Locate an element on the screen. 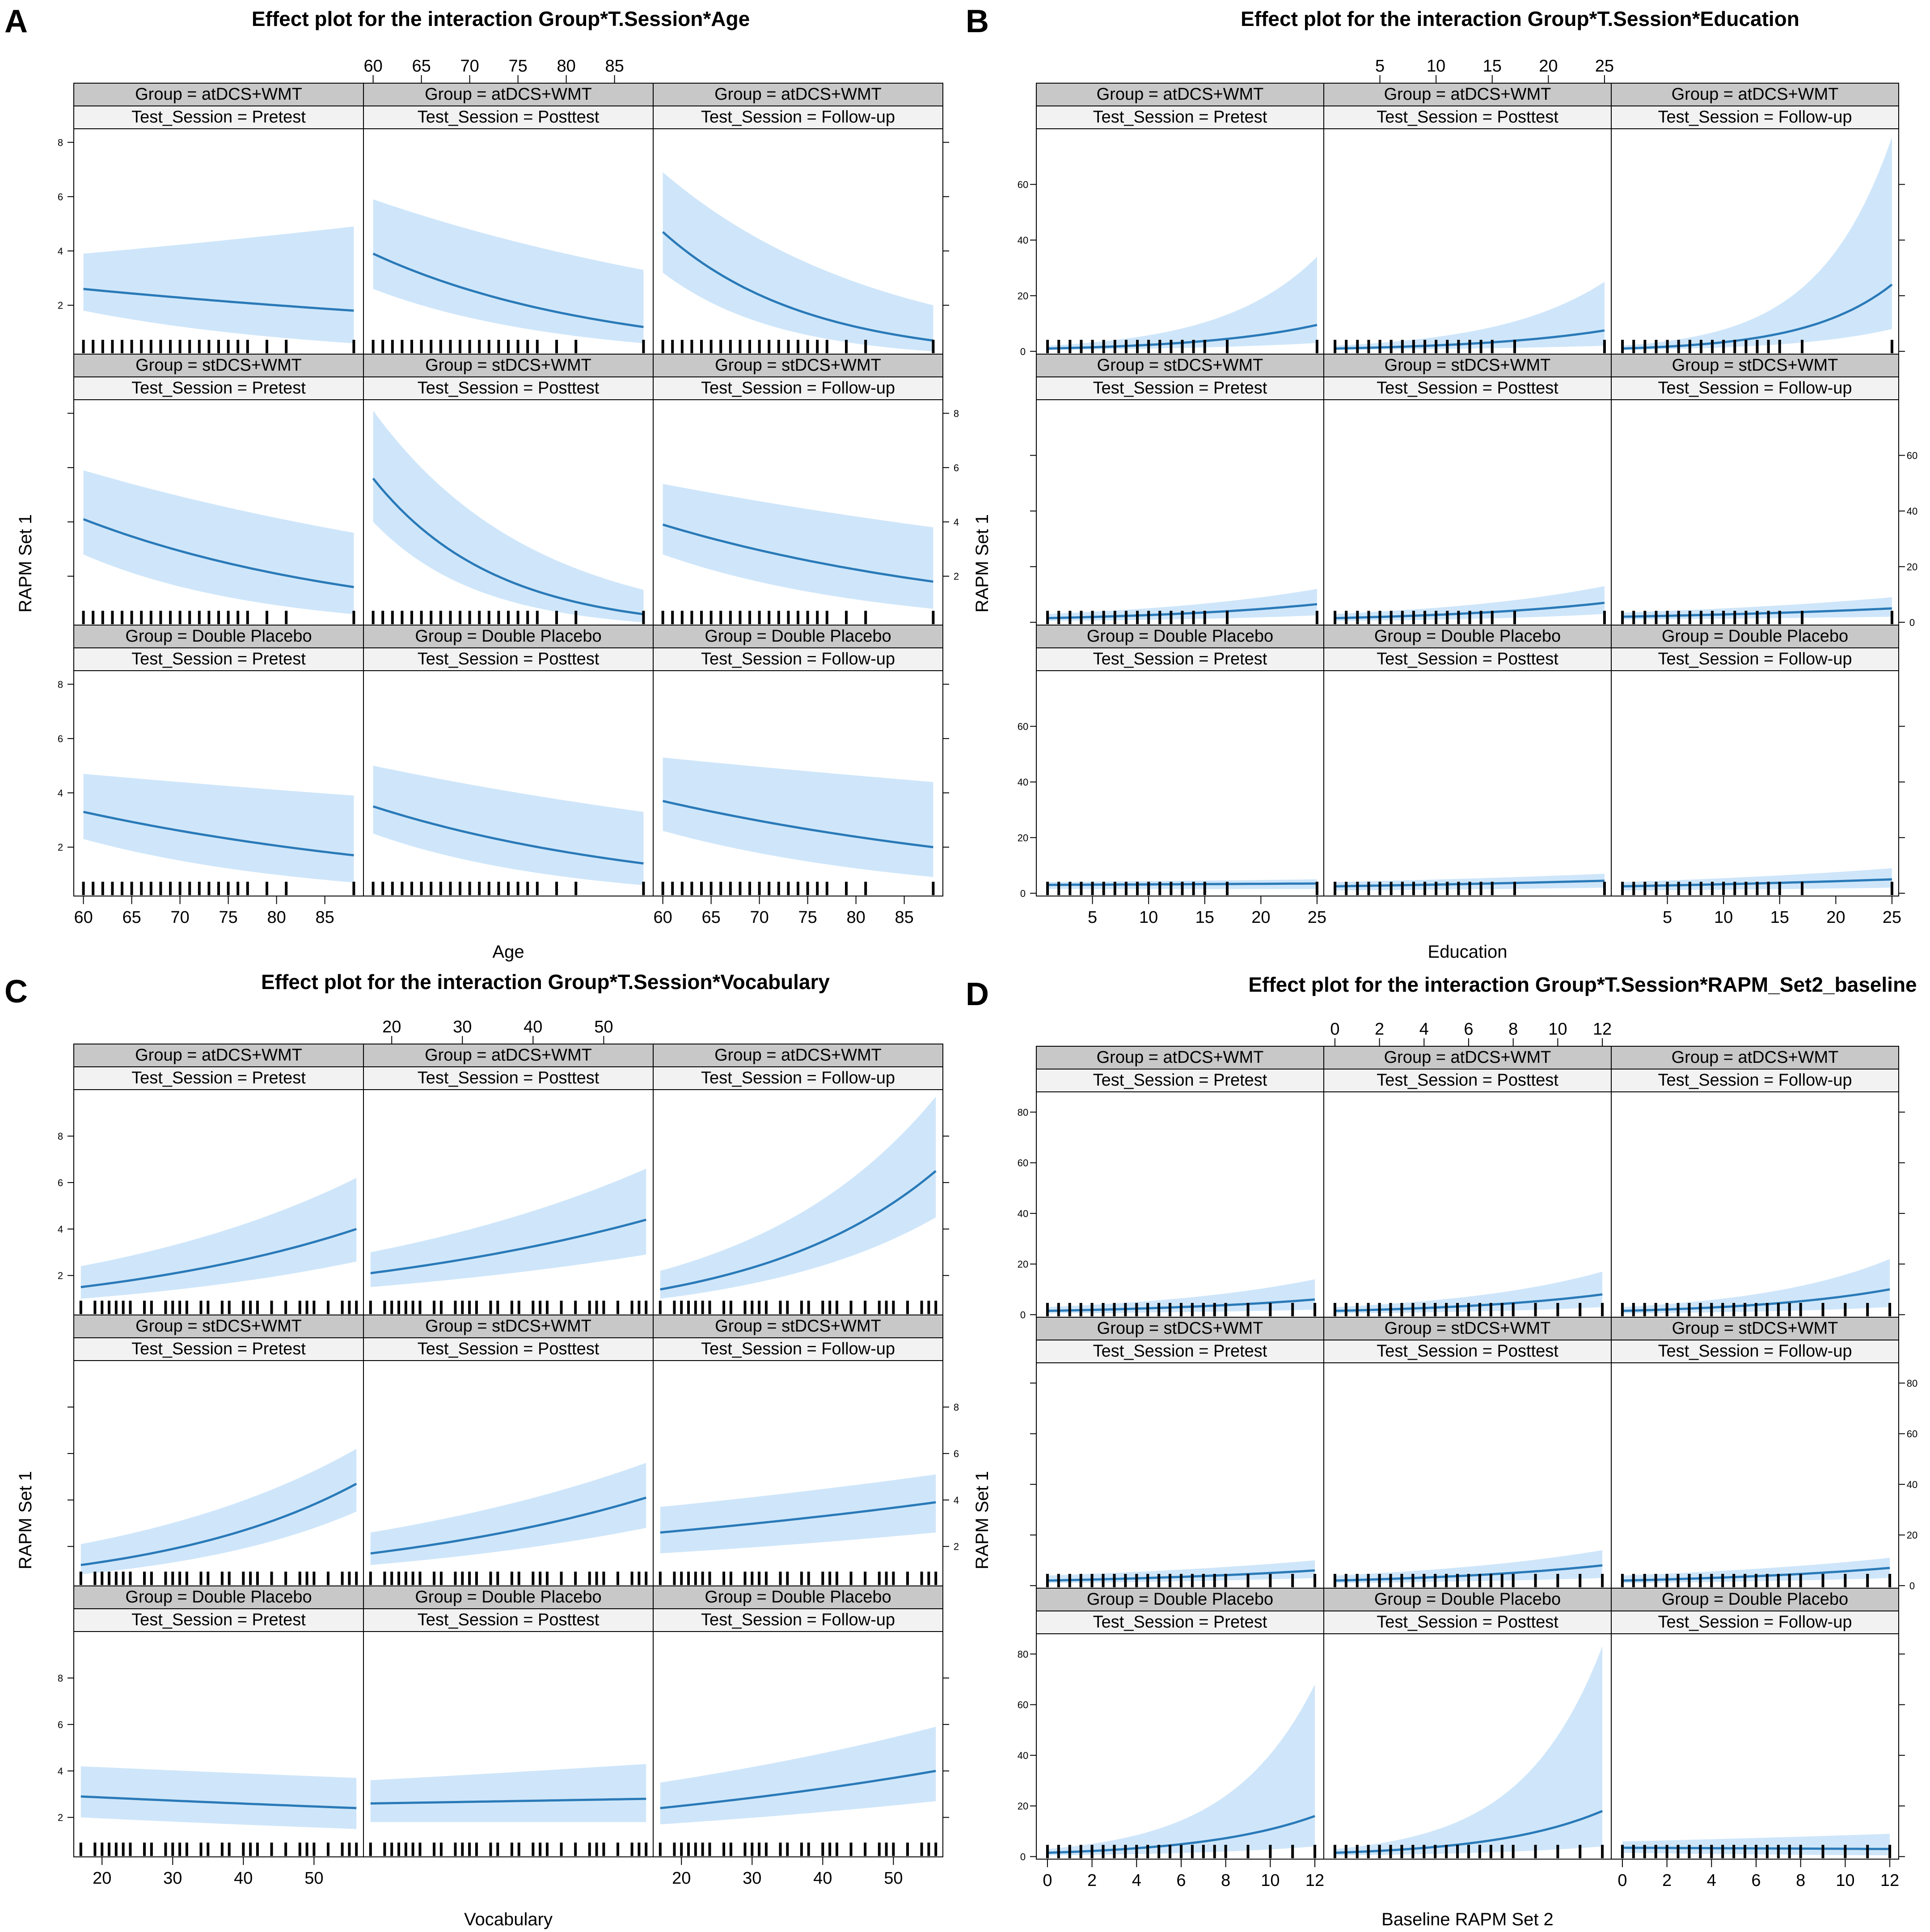  panel-letter: A is located at coordinates (16, 21).